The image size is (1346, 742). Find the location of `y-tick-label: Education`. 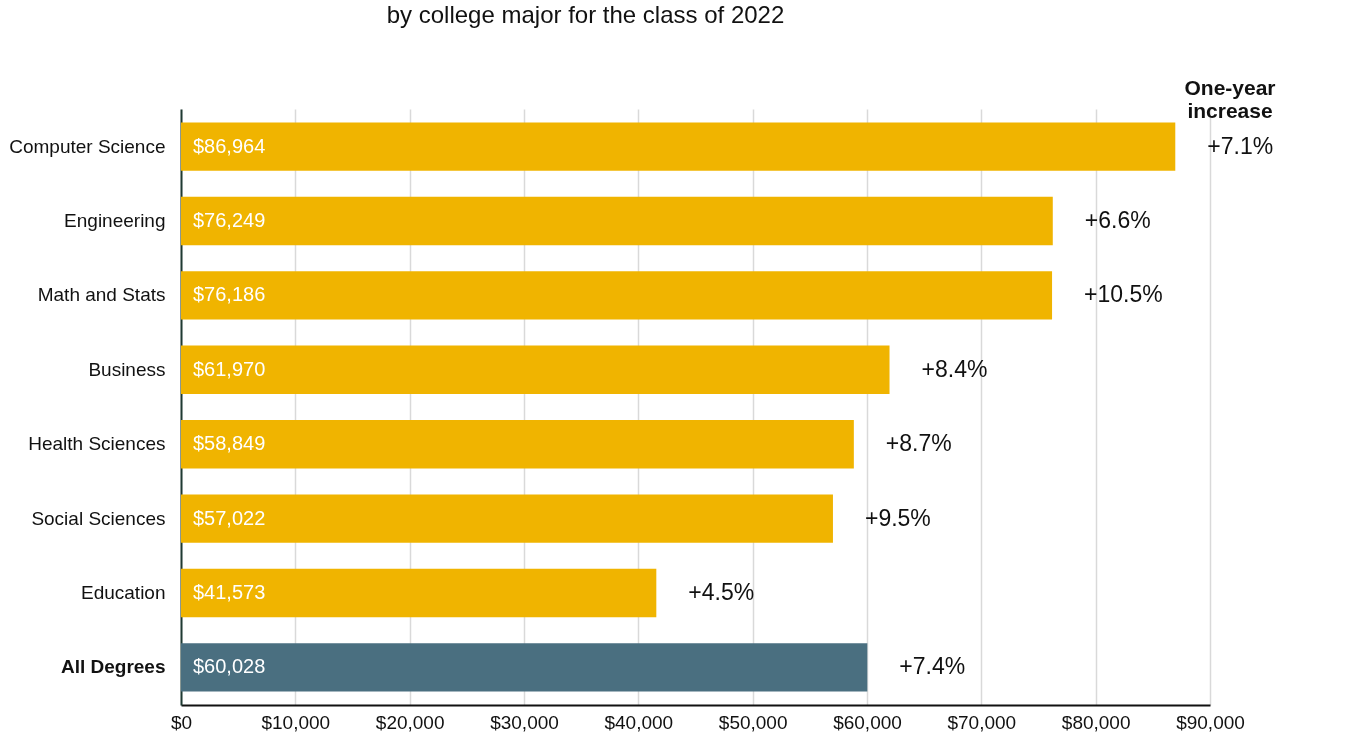

y-tick-label: Education is located at coordinates (123, 593).